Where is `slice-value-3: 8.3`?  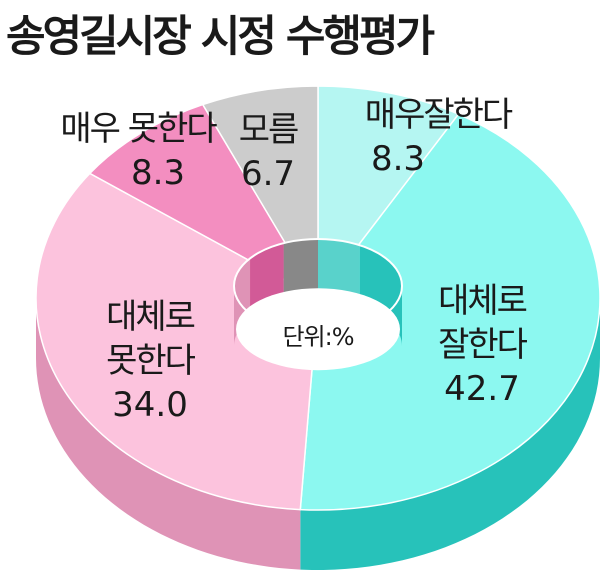 slice-value-3: 8.3 is located at coordinates (158, 173).